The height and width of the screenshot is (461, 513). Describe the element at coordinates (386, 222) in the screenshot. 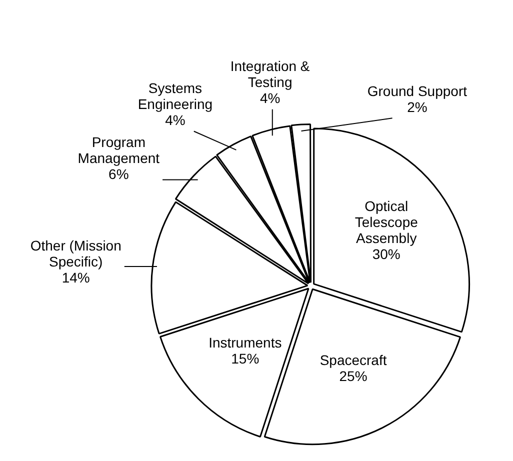

I see `slice-label: Optical Telescope Assembly` at that location.